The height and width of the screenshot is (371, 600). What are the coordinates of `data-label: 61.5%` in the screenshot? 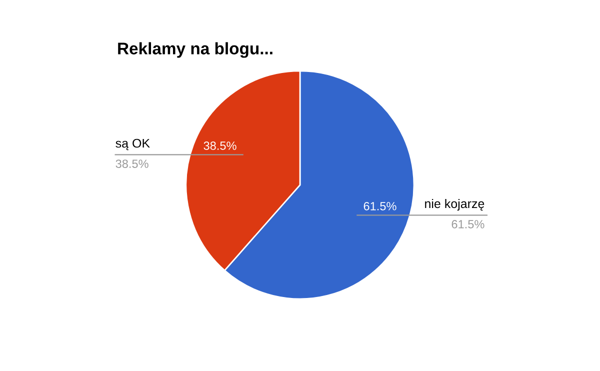 It's located at (380, 206).